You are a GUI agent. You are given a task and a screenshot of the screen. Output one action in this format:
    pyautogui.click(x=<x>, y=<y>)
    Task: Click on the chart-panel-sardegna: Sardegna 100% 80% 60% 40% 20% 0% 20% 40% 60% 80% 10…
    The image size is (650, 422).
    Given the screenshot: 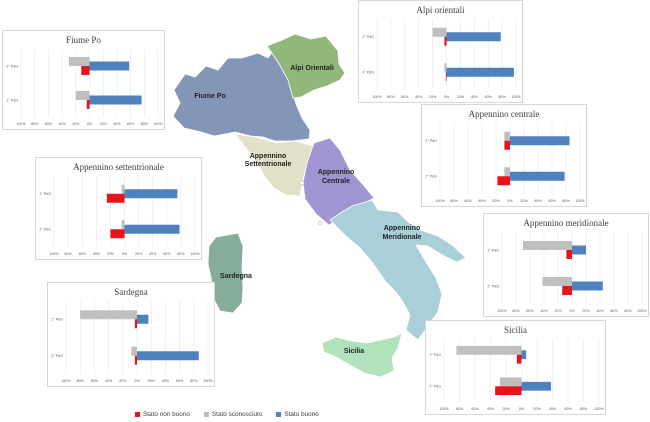 What is the action you would take?
    pyautogui.click(x=131, y=334)
    